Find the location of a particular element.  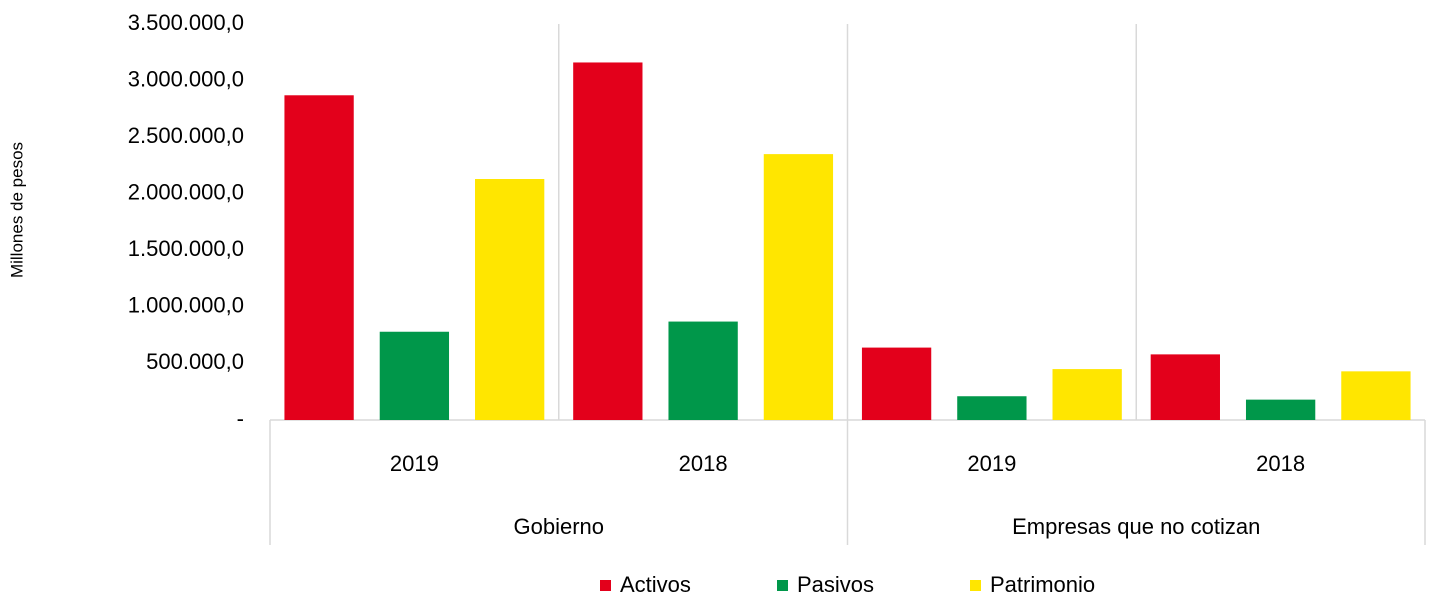

y-tick-label: 3.500.000,0 is located at coordinates (186, 22).